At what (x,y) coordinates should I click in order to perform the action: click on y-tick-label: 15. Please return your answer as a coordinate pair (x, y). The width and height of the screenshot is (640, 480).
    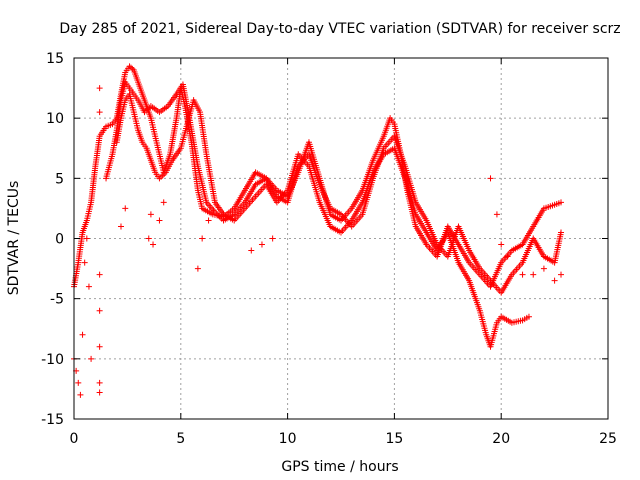
    Looking at the image, I should click on (55, 59).